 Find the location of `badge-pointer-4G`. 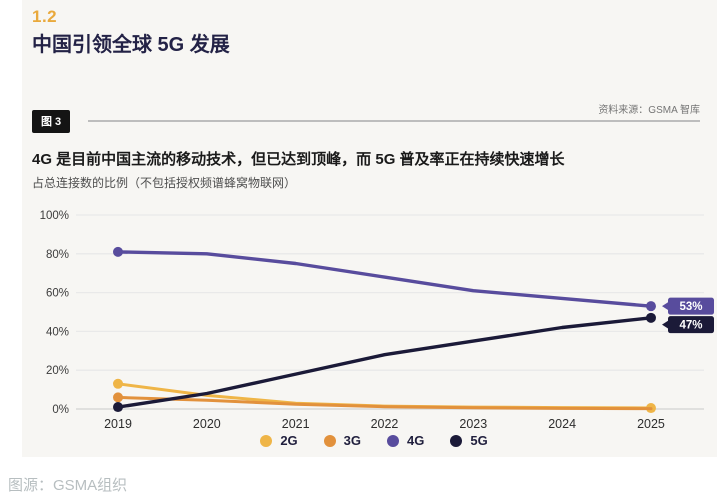

badge-pointer-4G is located at coordinates (665, 306).